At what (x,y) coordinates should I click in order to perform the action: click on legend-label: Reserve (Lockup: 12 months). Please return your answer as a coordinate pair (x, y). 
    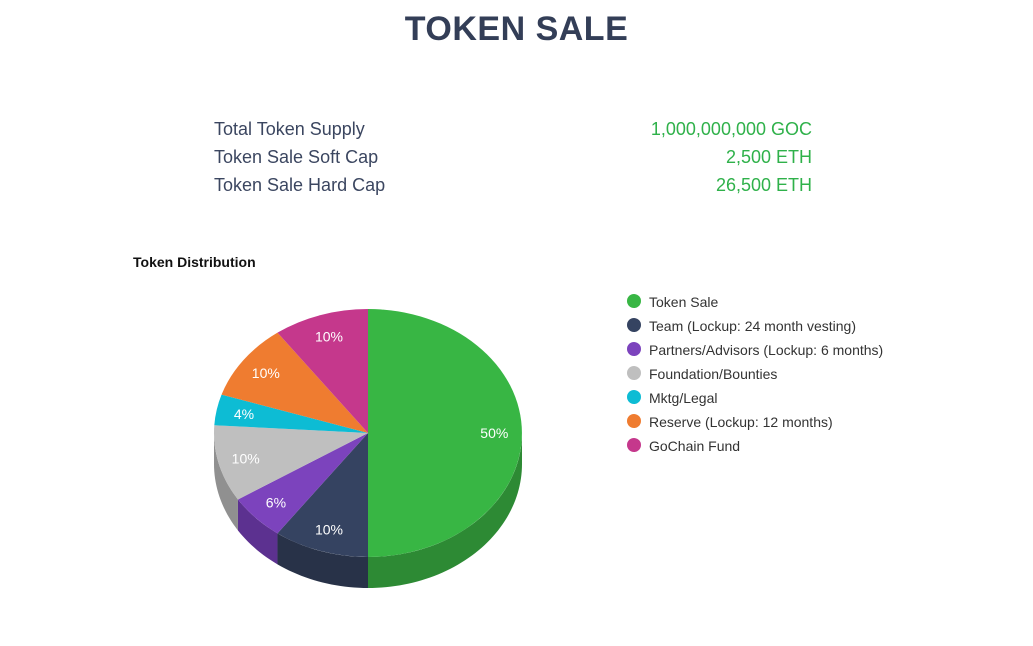
    Looking at the image, I should click on (741, 422).